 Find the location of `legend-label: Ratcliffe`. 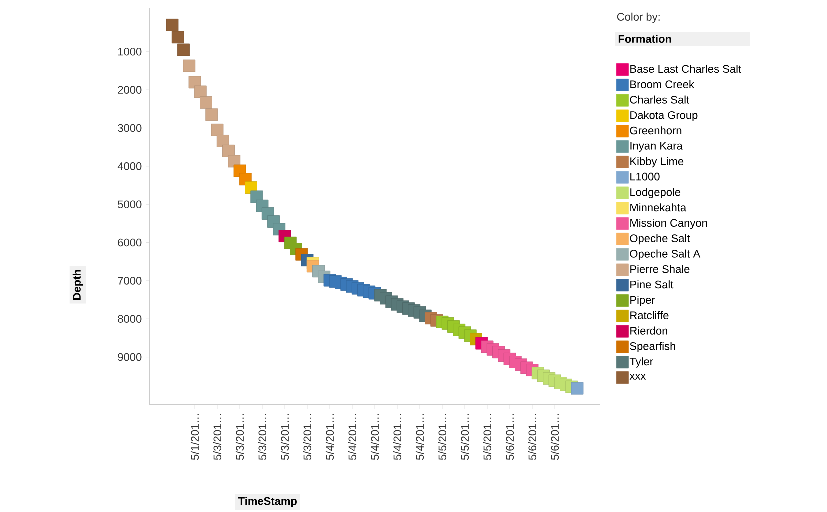

legend-label: Ratcliffe is located at coordinates (649, 315).